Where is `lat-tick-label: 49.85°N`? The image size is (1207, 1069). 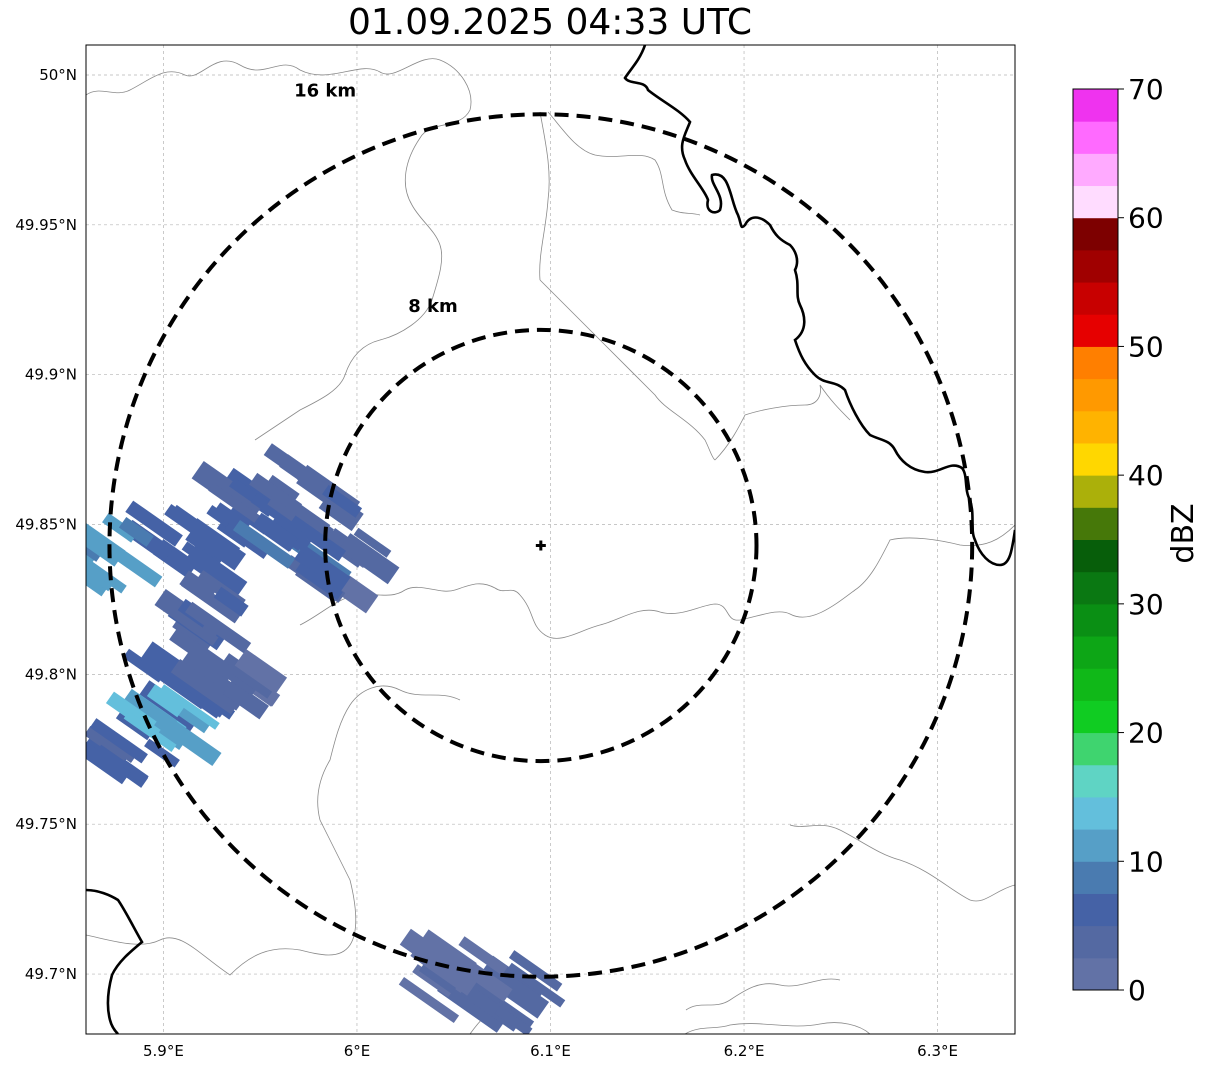
lat-tick-label: 49.85°N is located at coordinates (46, 525).